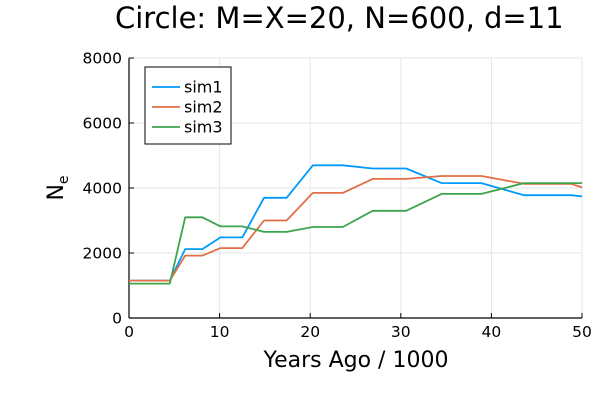 The height and width of the screenshot is (400, 600). Describe the element at coordinates (582, 332) in the screenshot. I see `x-tick-label: 50` at that location.